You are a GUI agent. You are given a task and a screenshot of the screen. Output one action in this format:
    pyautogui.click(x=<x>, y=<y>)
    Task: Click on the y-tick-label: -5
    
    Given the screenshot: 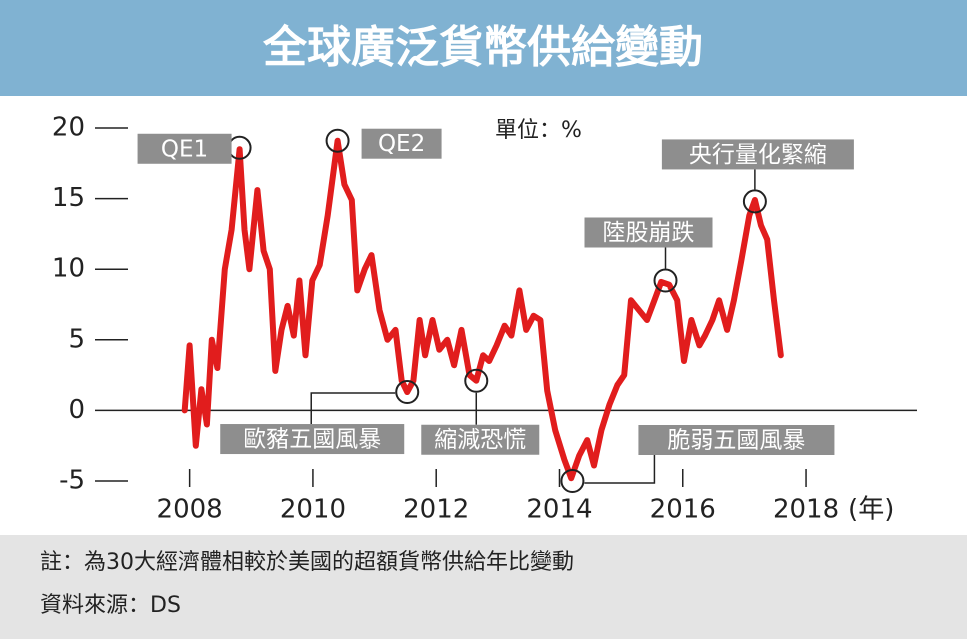 What is the action you would take?
    pyautogui.click(x=72, y=481)
    